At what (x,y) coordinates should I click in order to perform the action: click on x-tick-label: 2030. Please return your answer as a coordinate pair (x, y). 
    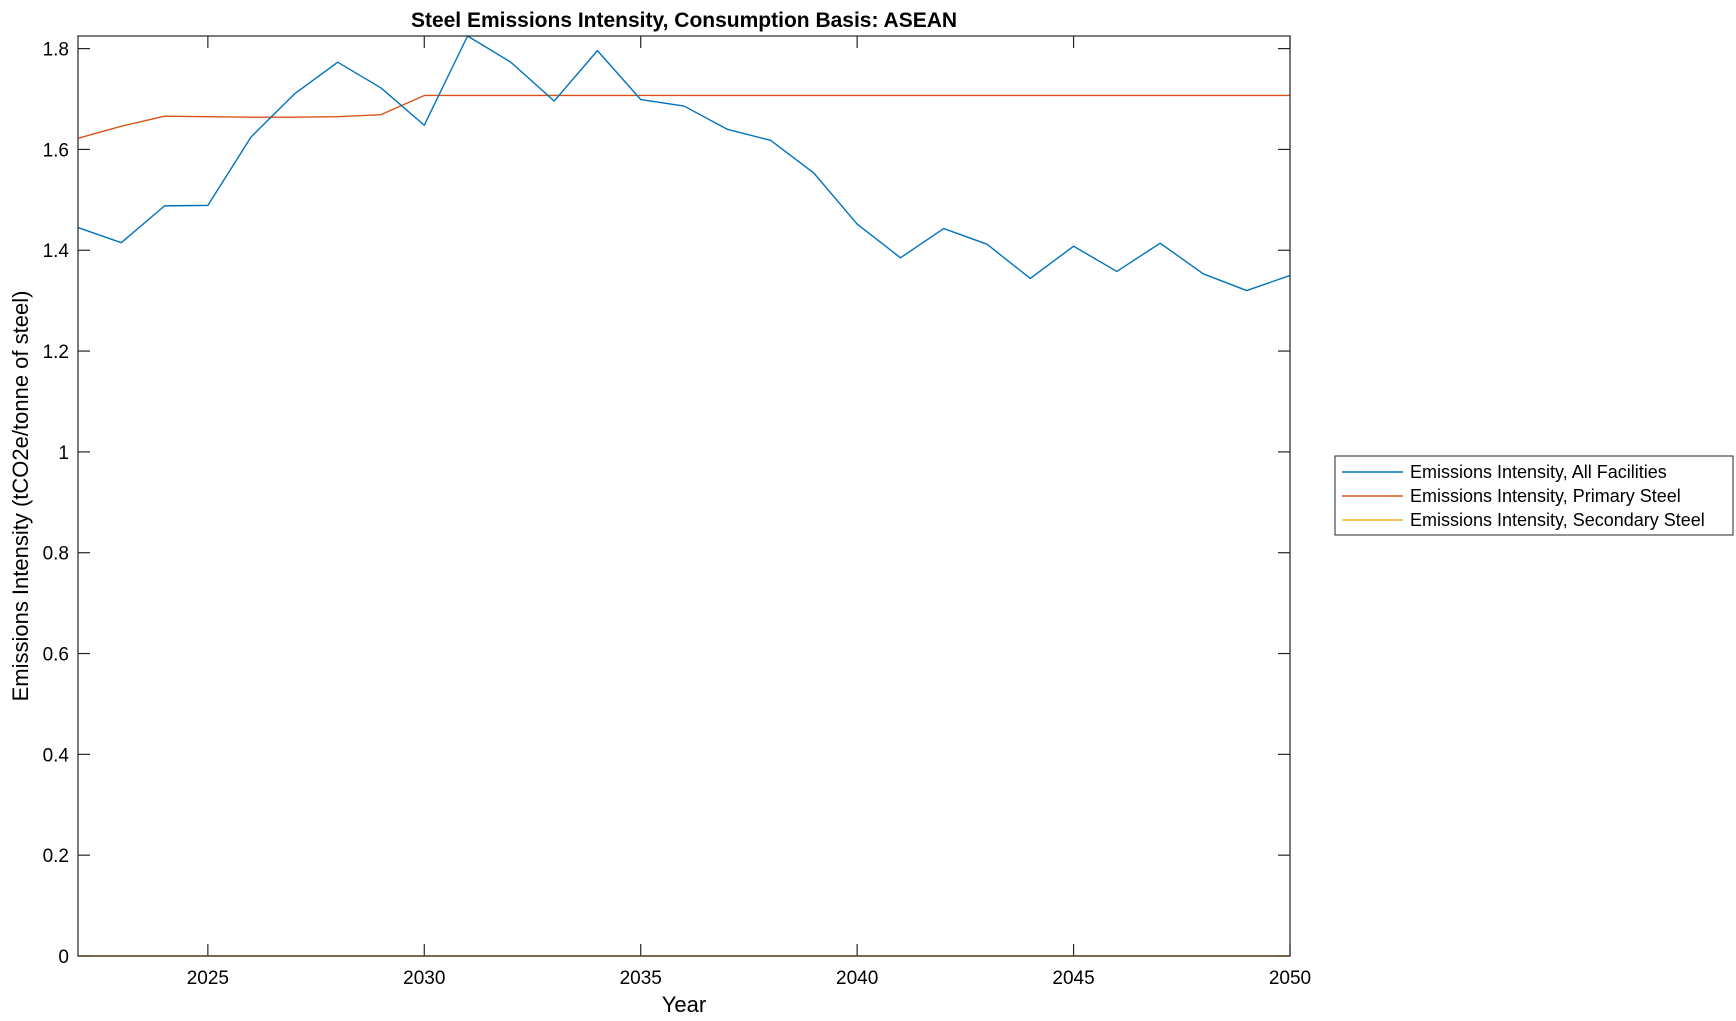
    Looking at the image, I should click on (424, 978).